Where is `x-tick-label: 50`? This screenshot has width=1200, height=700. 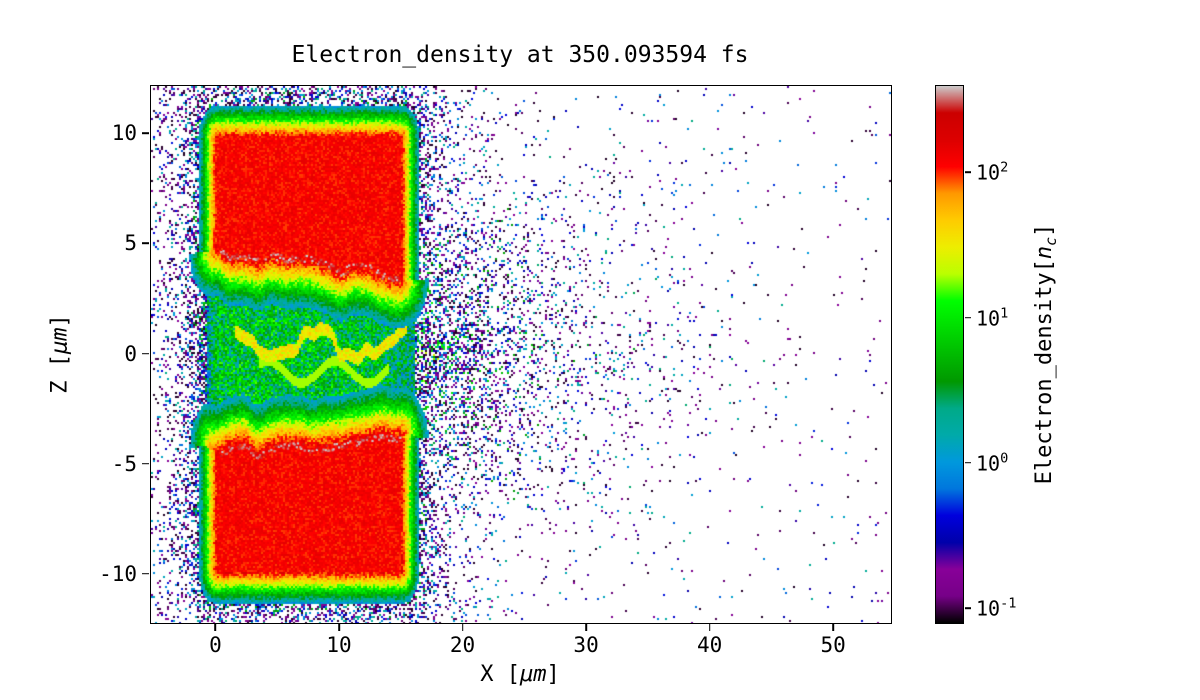
x-tick-label: 50 is located at coordinates (833, 645).